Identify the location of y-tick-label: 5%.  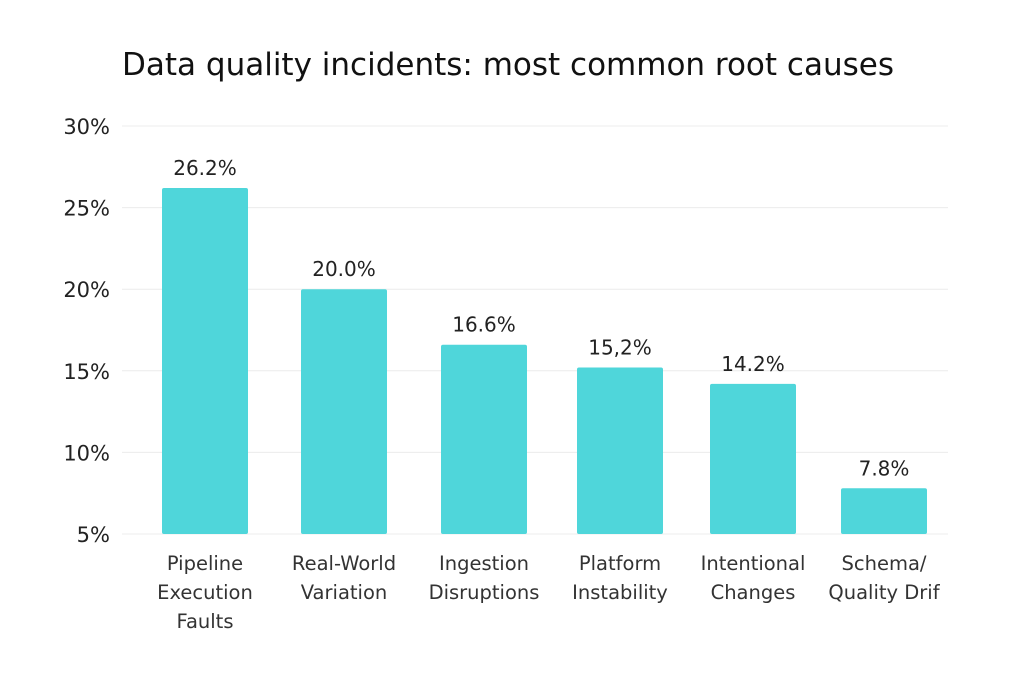
(93, 535).